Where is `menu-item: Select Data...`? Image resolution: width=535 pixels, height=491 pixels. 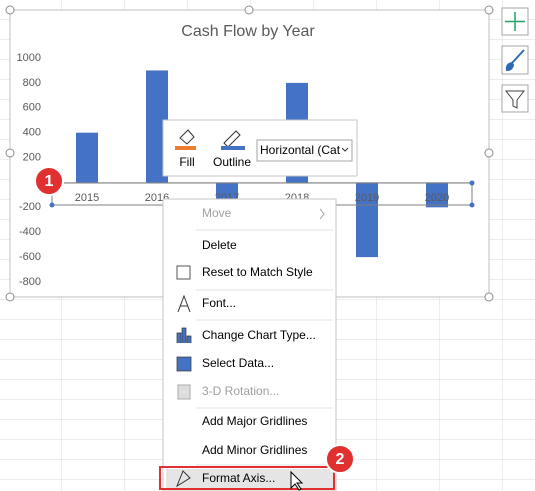 menu-item: Select Data... is located at coordinates (238, 363).